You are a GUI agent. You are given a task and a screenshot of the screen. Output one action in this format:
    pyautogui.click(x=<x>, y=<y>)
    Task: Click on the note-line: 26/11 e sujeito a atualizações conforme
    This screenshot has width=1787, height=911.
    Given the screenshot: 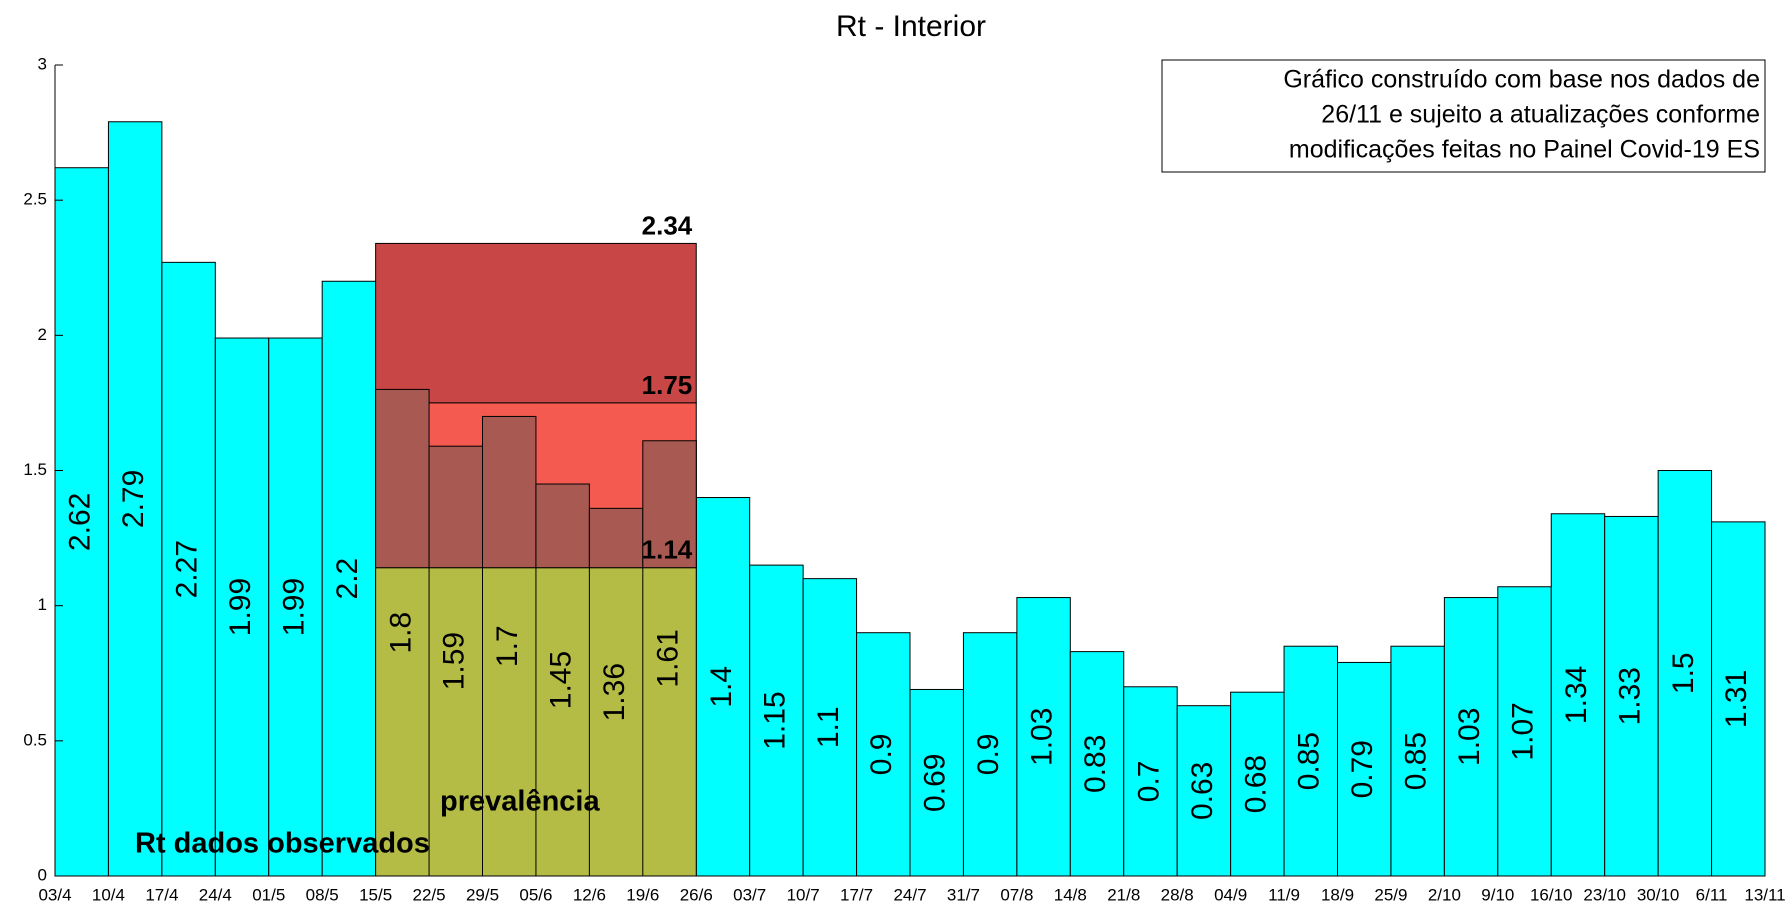 What is the action you would take?
    pyautogui.click(x=1540, y=115)
    